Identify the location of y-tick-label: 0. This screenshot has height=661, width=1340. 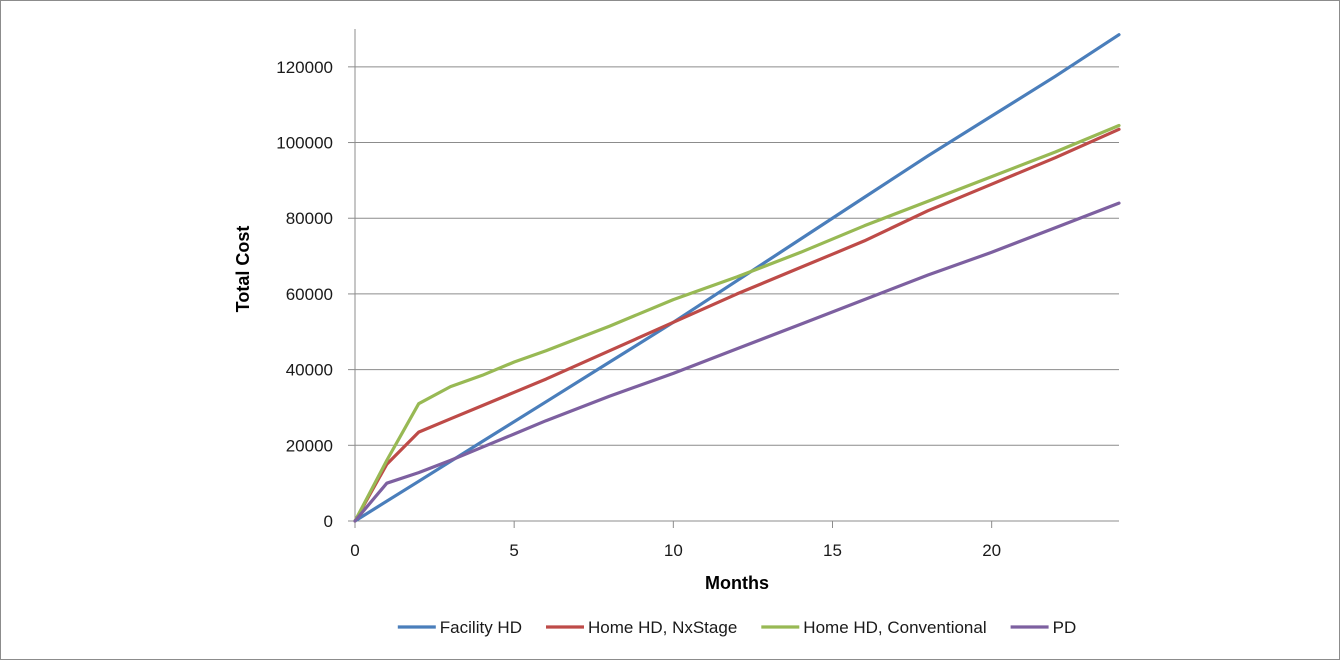
(328, 521).